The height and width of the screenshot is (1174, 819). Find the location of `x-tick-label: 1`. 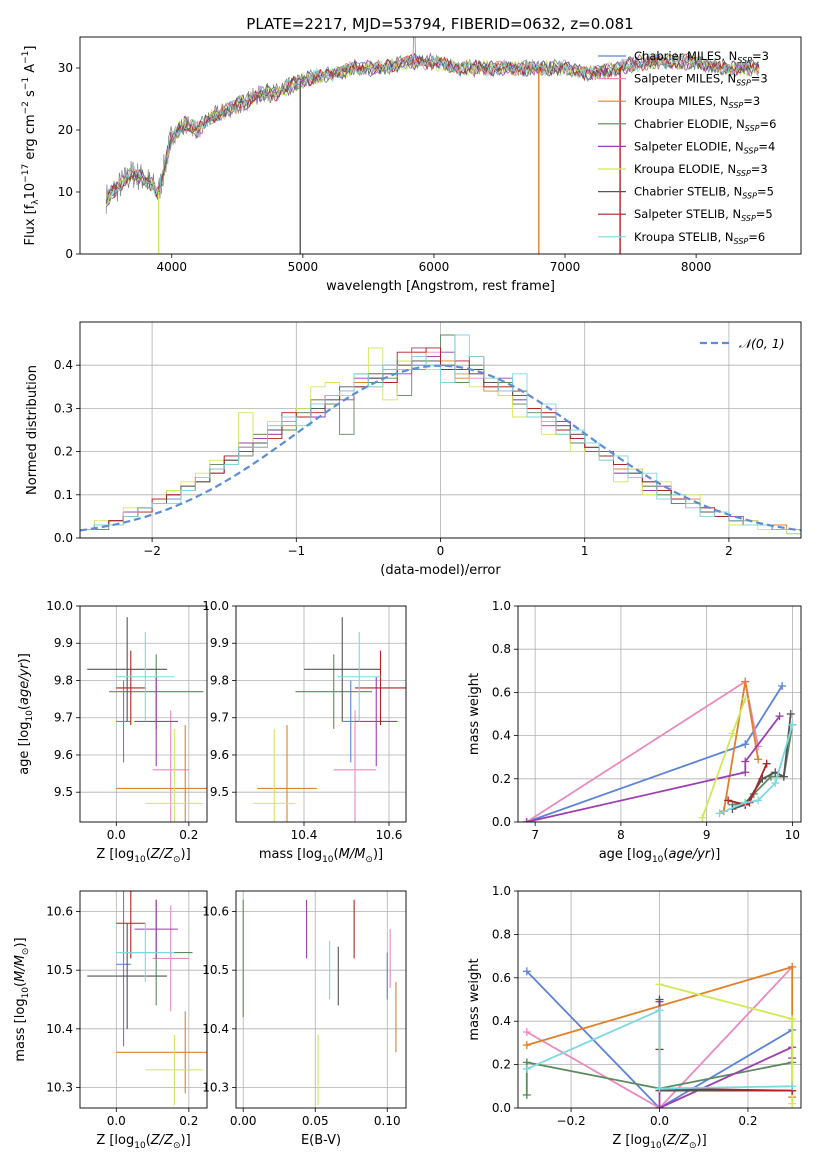

x-tick-label: 1 is located at coordinates (585, 551).